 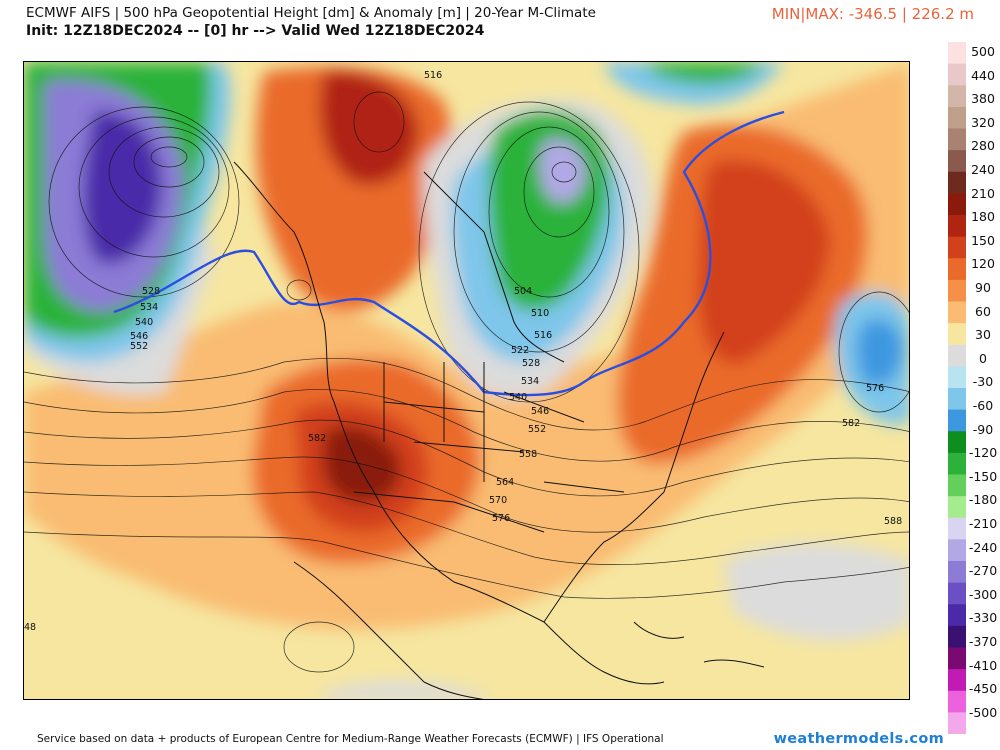 I want to click on colorbar-tick-label: -150, so click(x=983, y=476).